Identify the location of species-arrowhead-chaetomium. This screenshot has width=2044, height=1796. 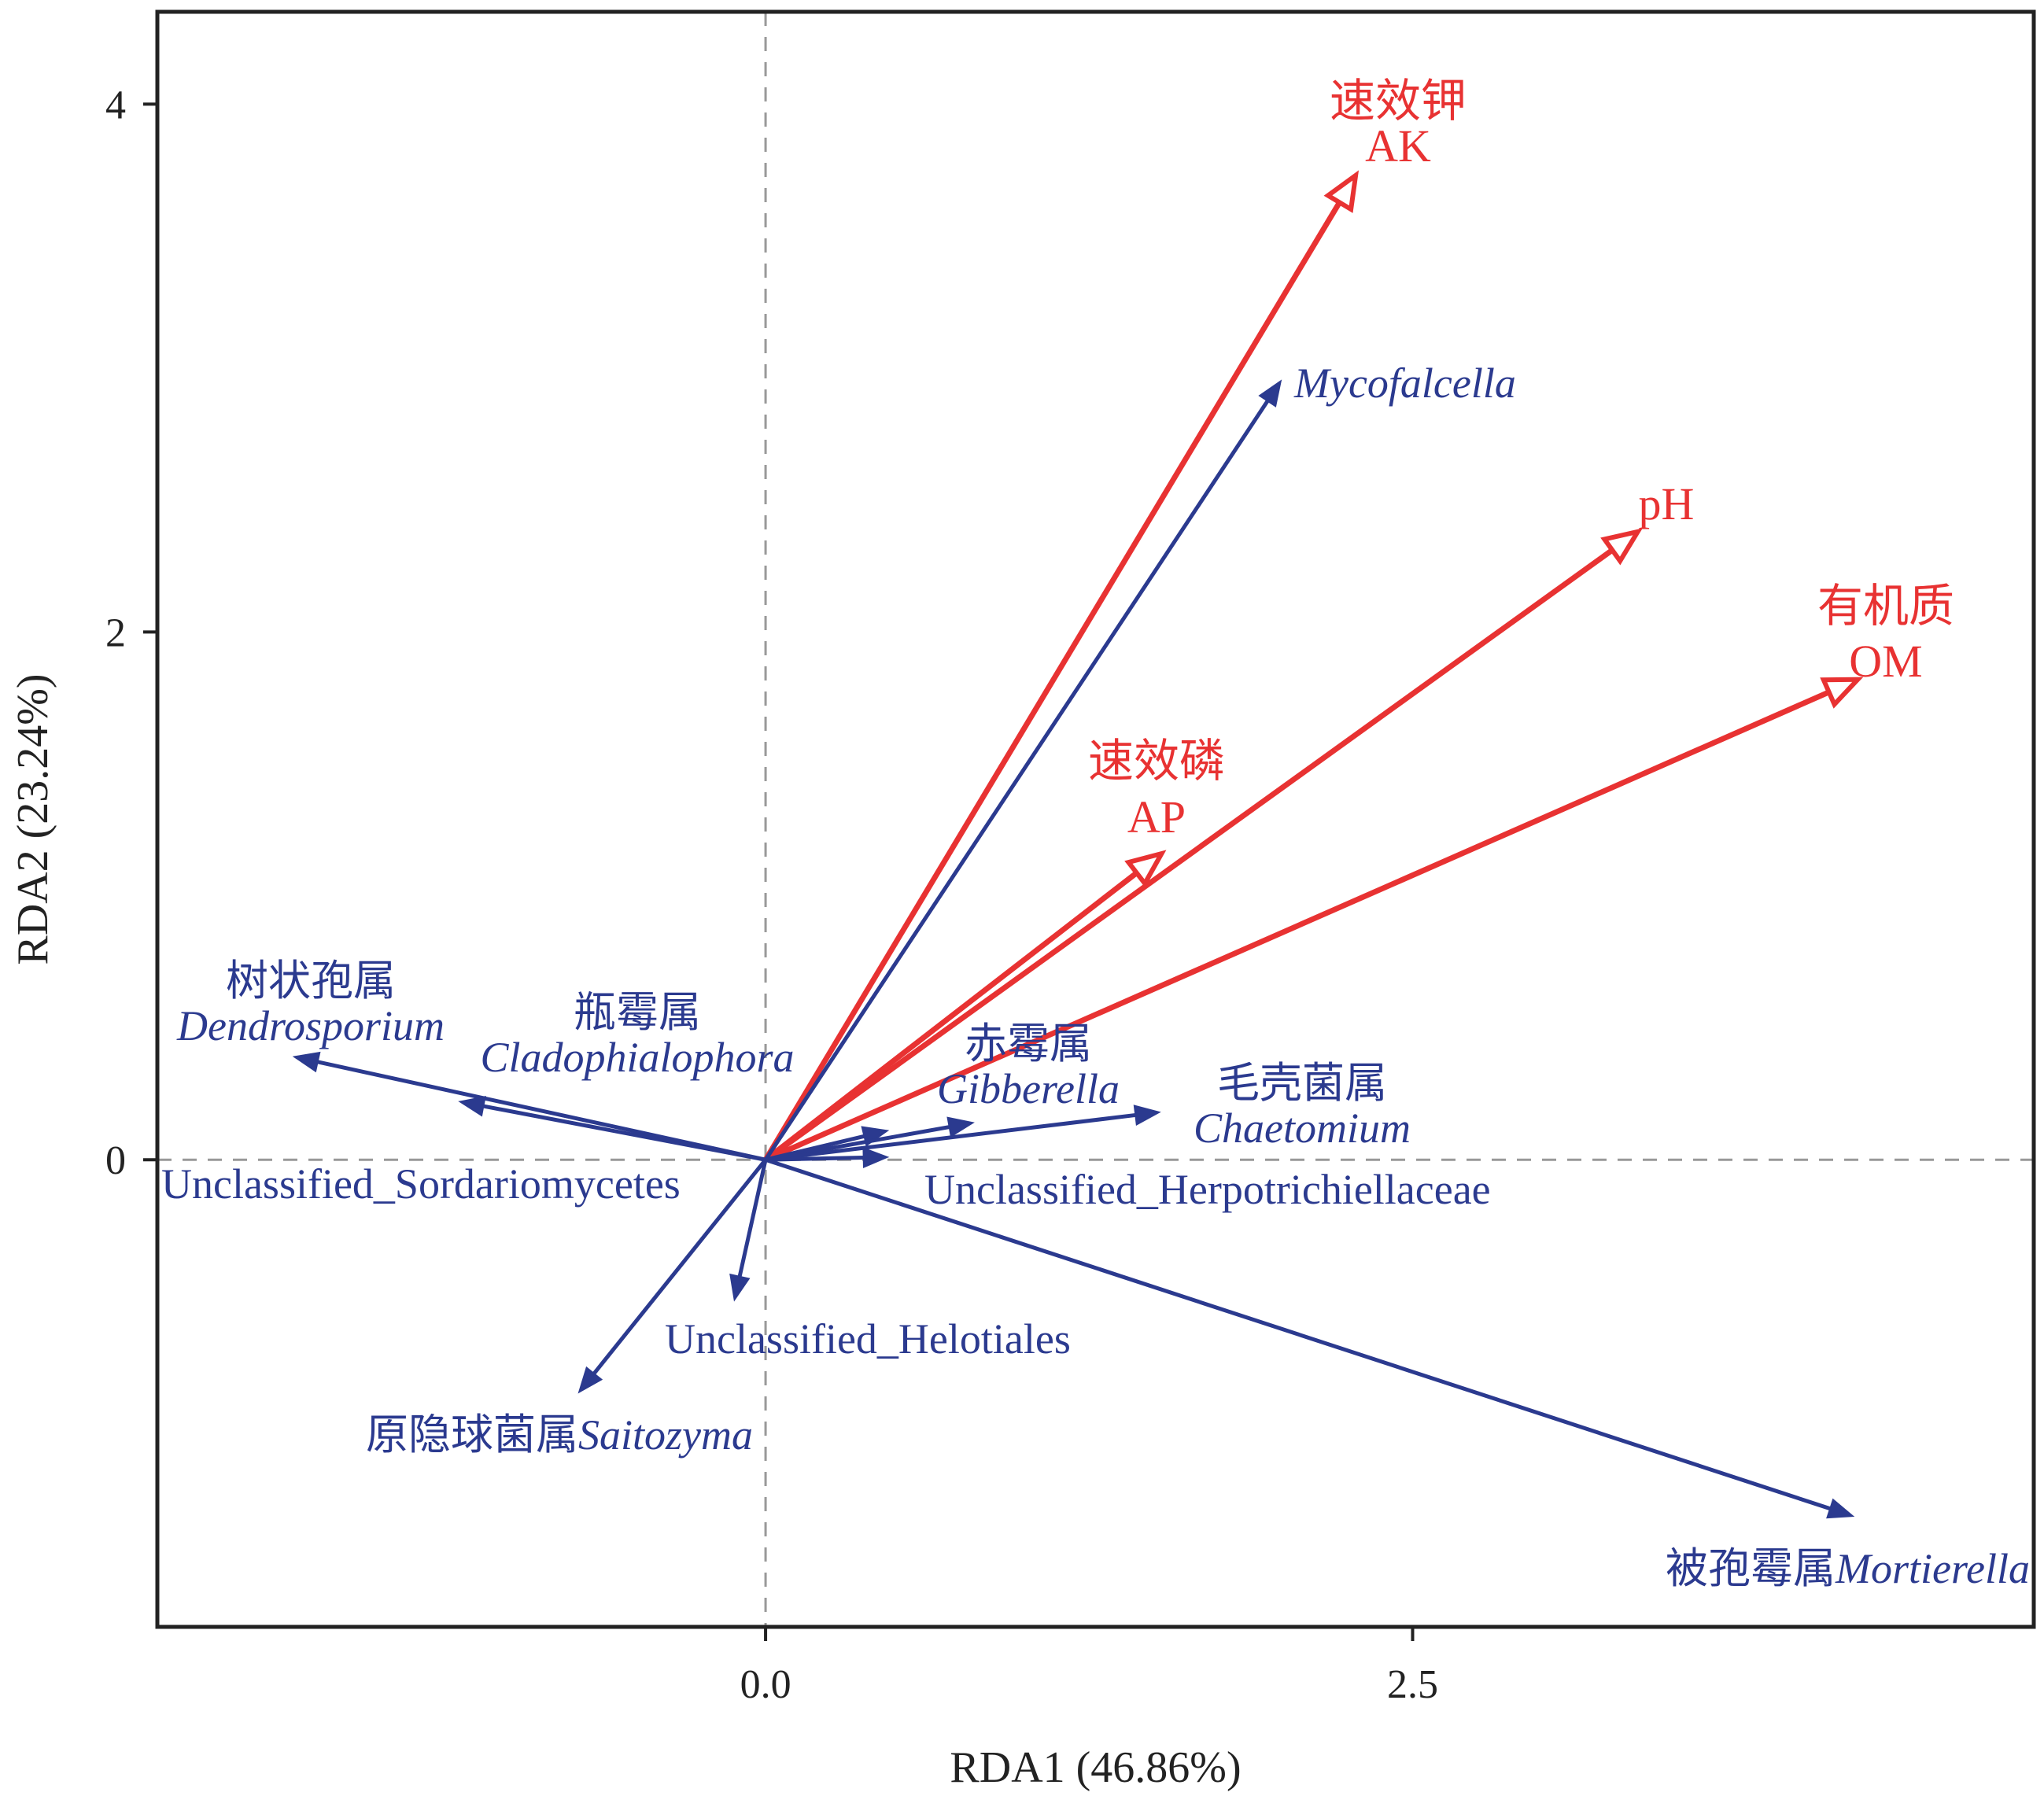
(1147, 1115).